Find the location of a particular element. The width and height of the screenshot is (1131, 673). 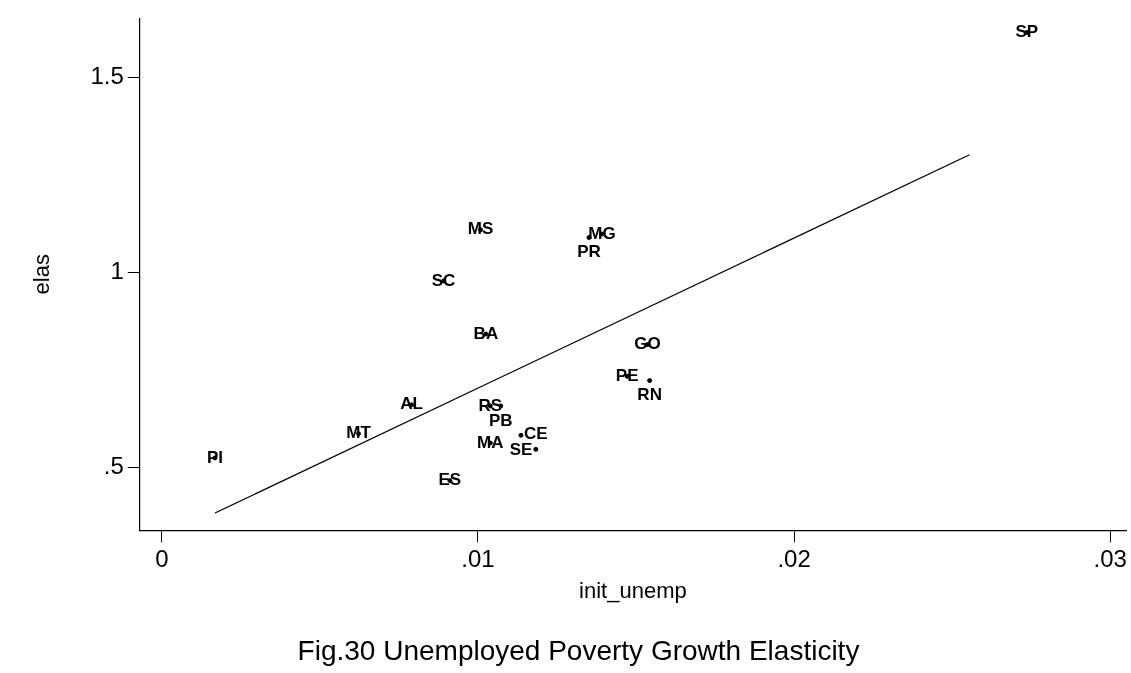

data-label: SC is located at coordinates (443, 280).